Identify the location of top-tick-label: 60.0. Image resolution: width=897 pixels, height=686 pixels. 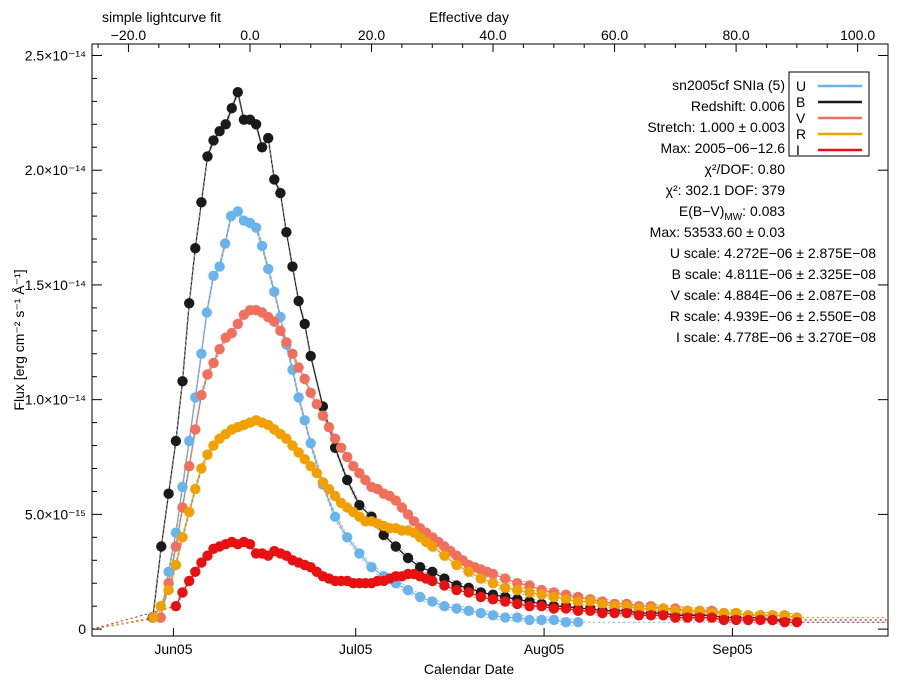
(614, 35).